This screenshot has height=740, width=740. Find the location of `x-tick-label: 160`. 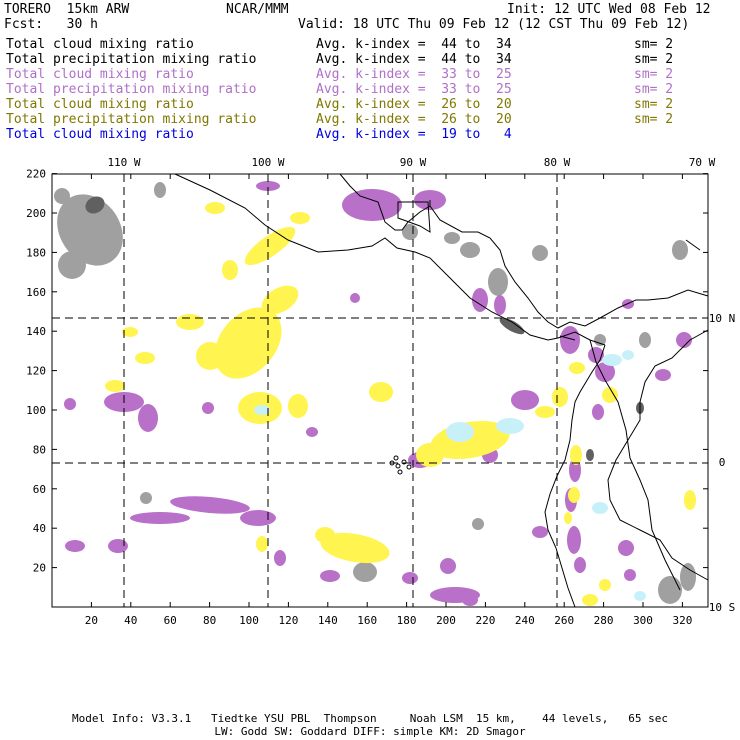

x-tick-label: 160 is located at coordinates (367, 620).